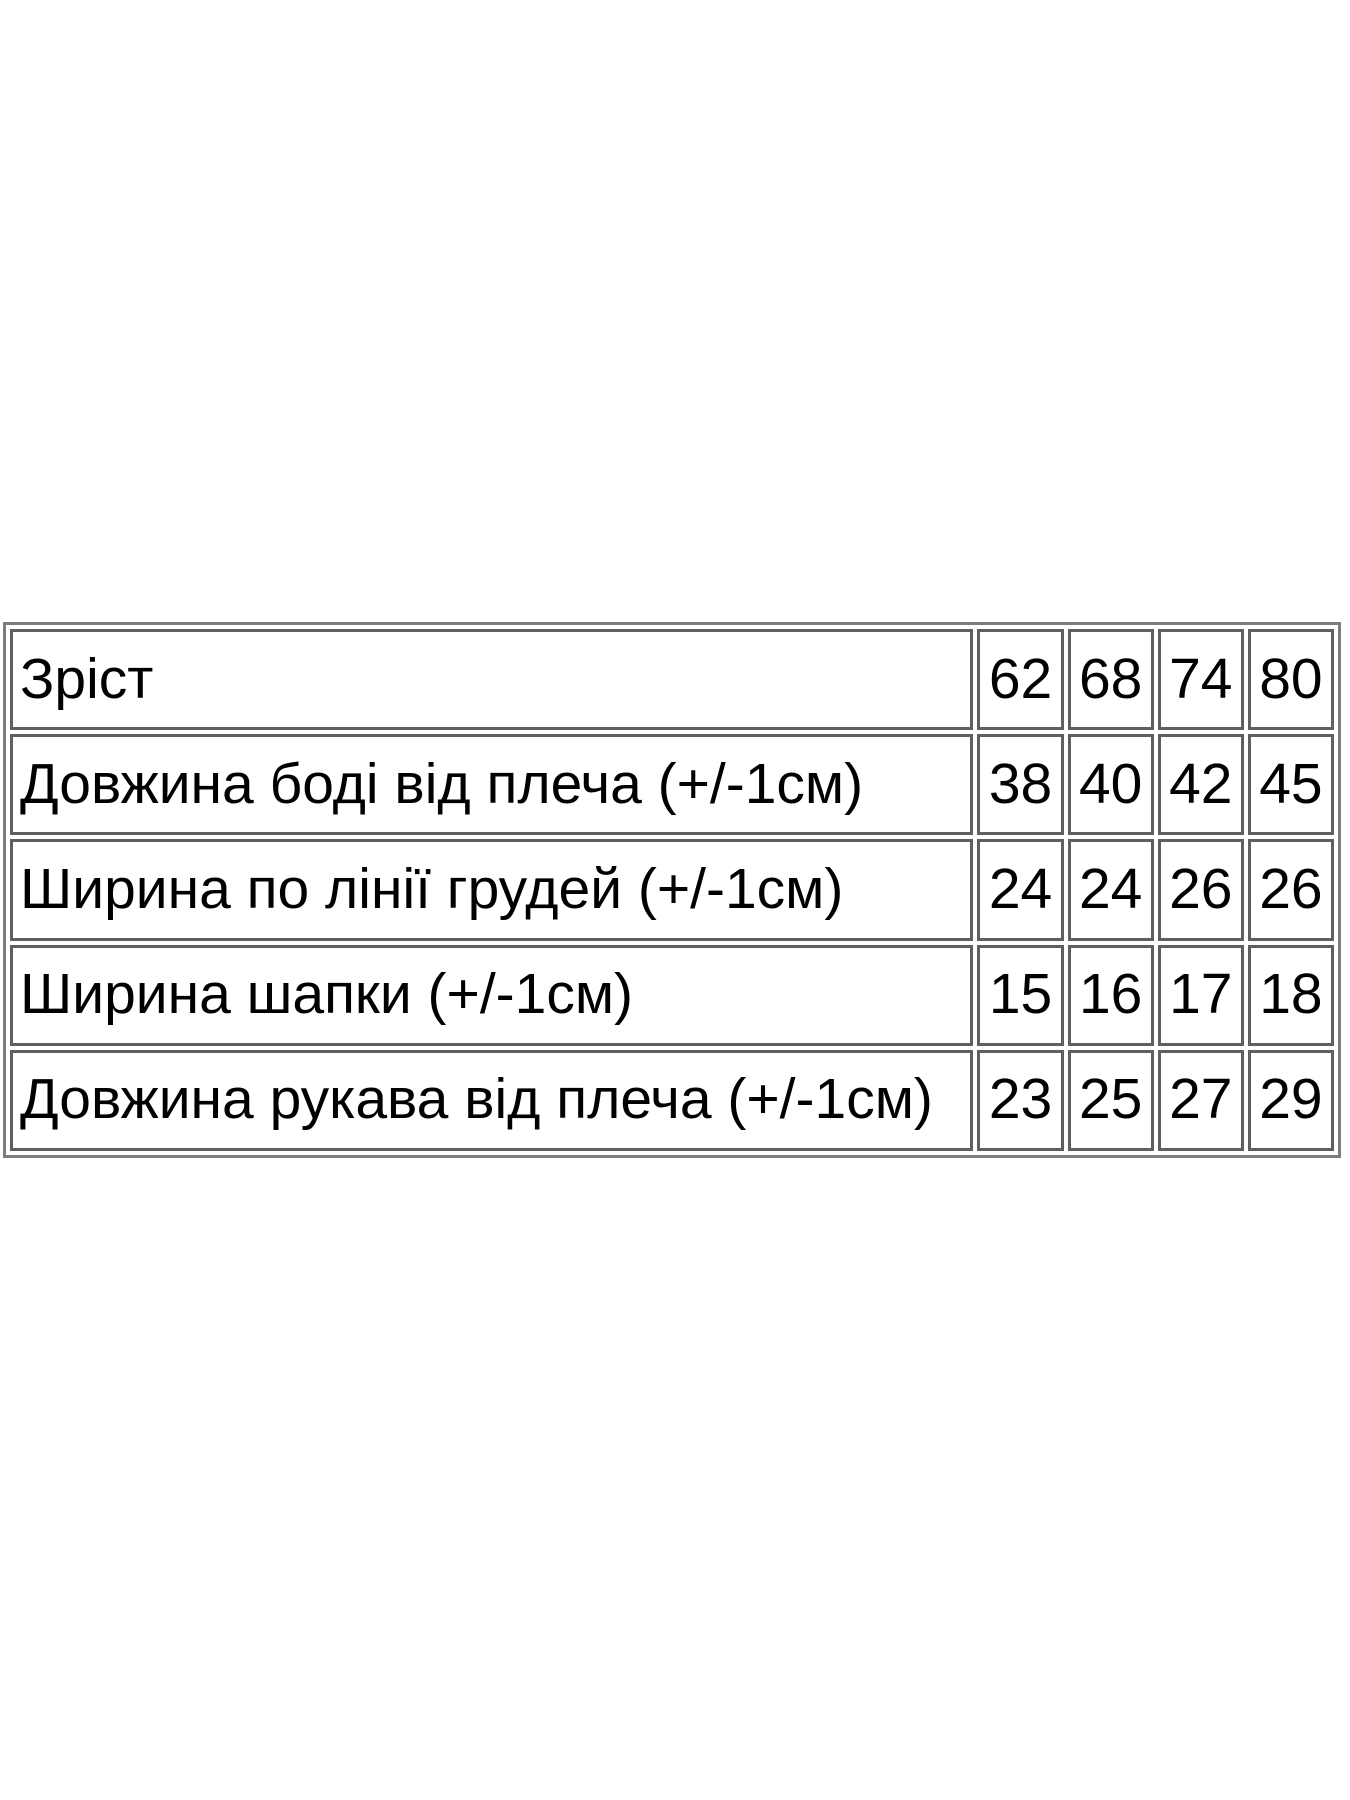 Image resolution: width=1350 pixels, height=1800 pixels. What do you see at coordinates (492, 680) in the screenshot?
I see `row-label: Зріст` at bounding box center [492, 680].